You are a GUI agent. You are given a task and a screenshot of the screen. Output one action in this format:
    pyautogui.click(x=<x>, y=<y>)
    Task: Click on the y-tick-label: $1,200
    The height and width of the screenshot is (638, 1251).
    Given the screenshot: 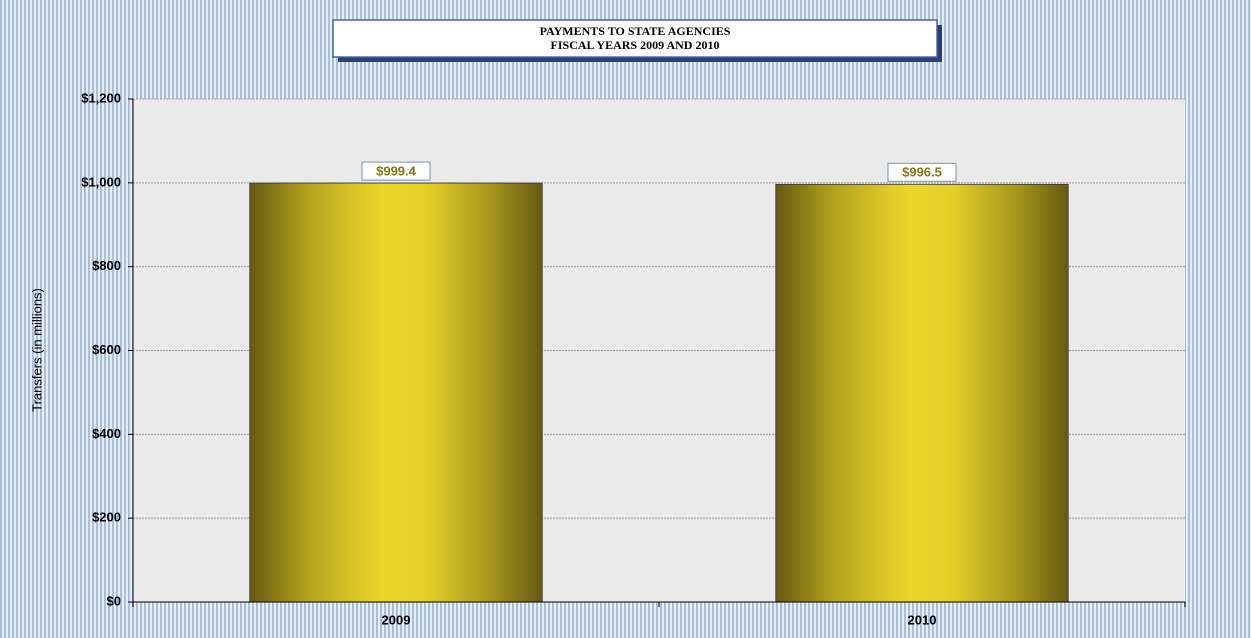 What is the action you would take?
    pyautogui.click(x=101, y=97)
    